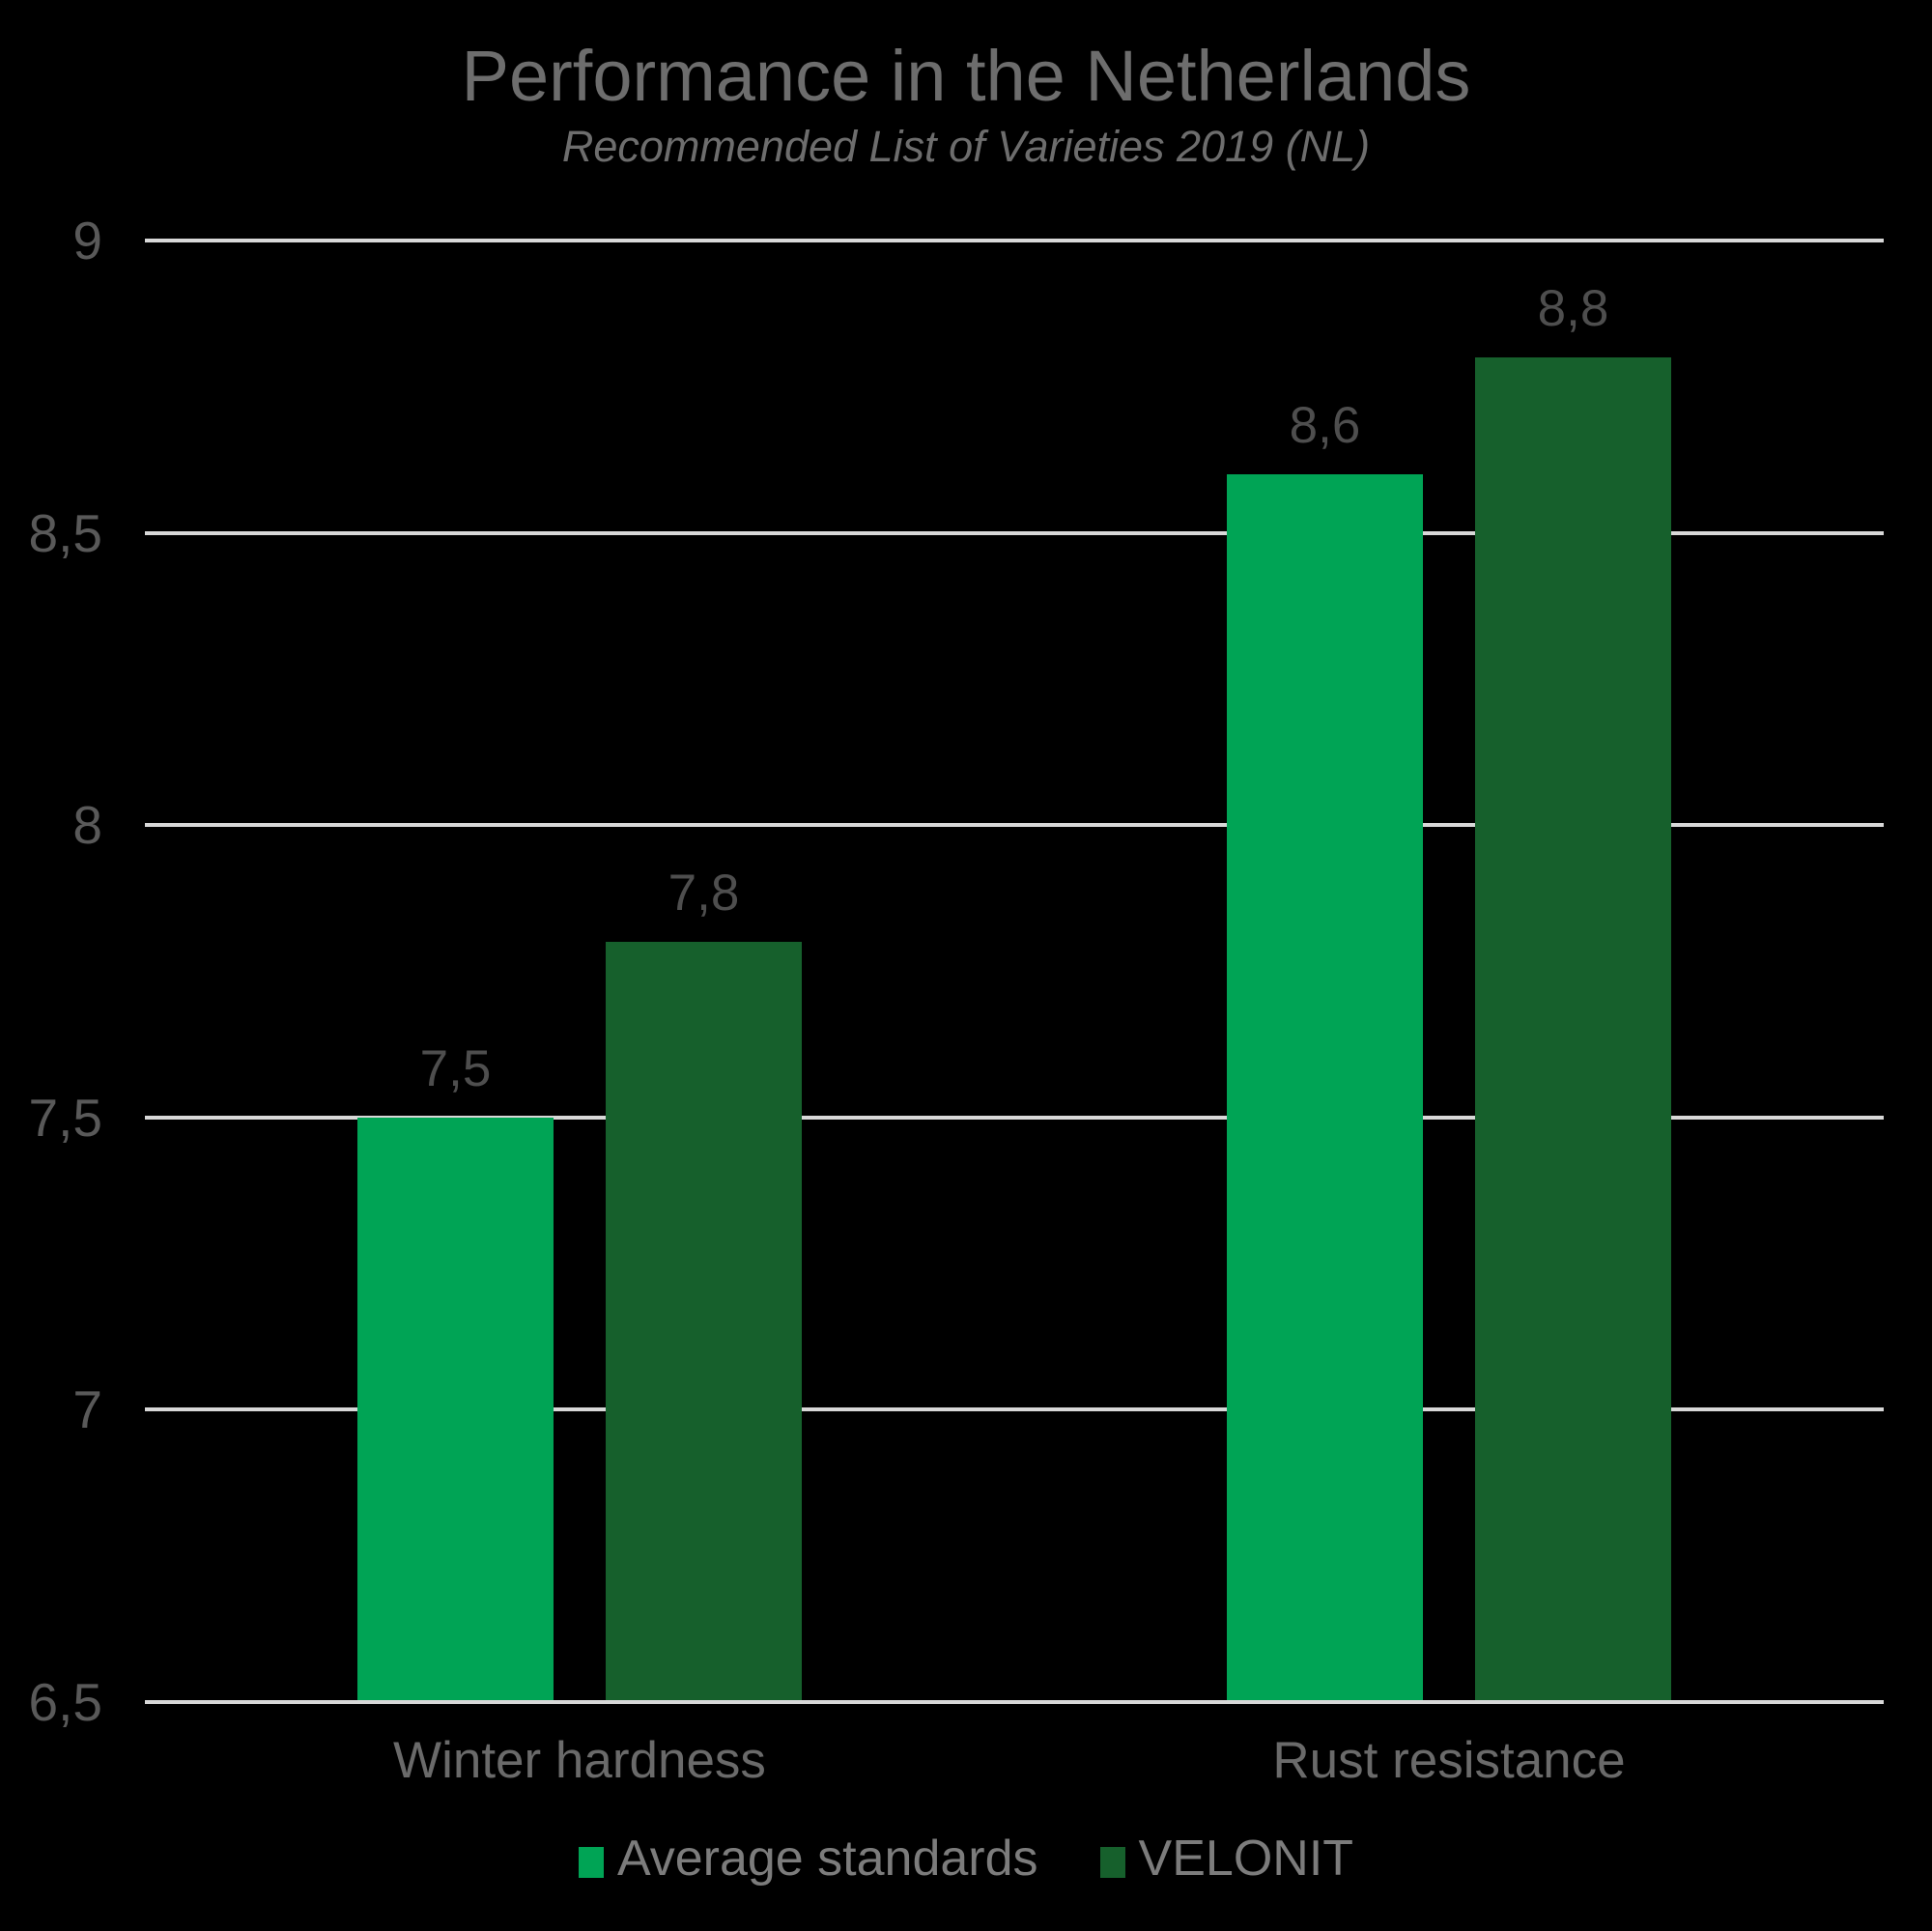  I want to click on bar-velonit: 8,8, so click(1573, 991).